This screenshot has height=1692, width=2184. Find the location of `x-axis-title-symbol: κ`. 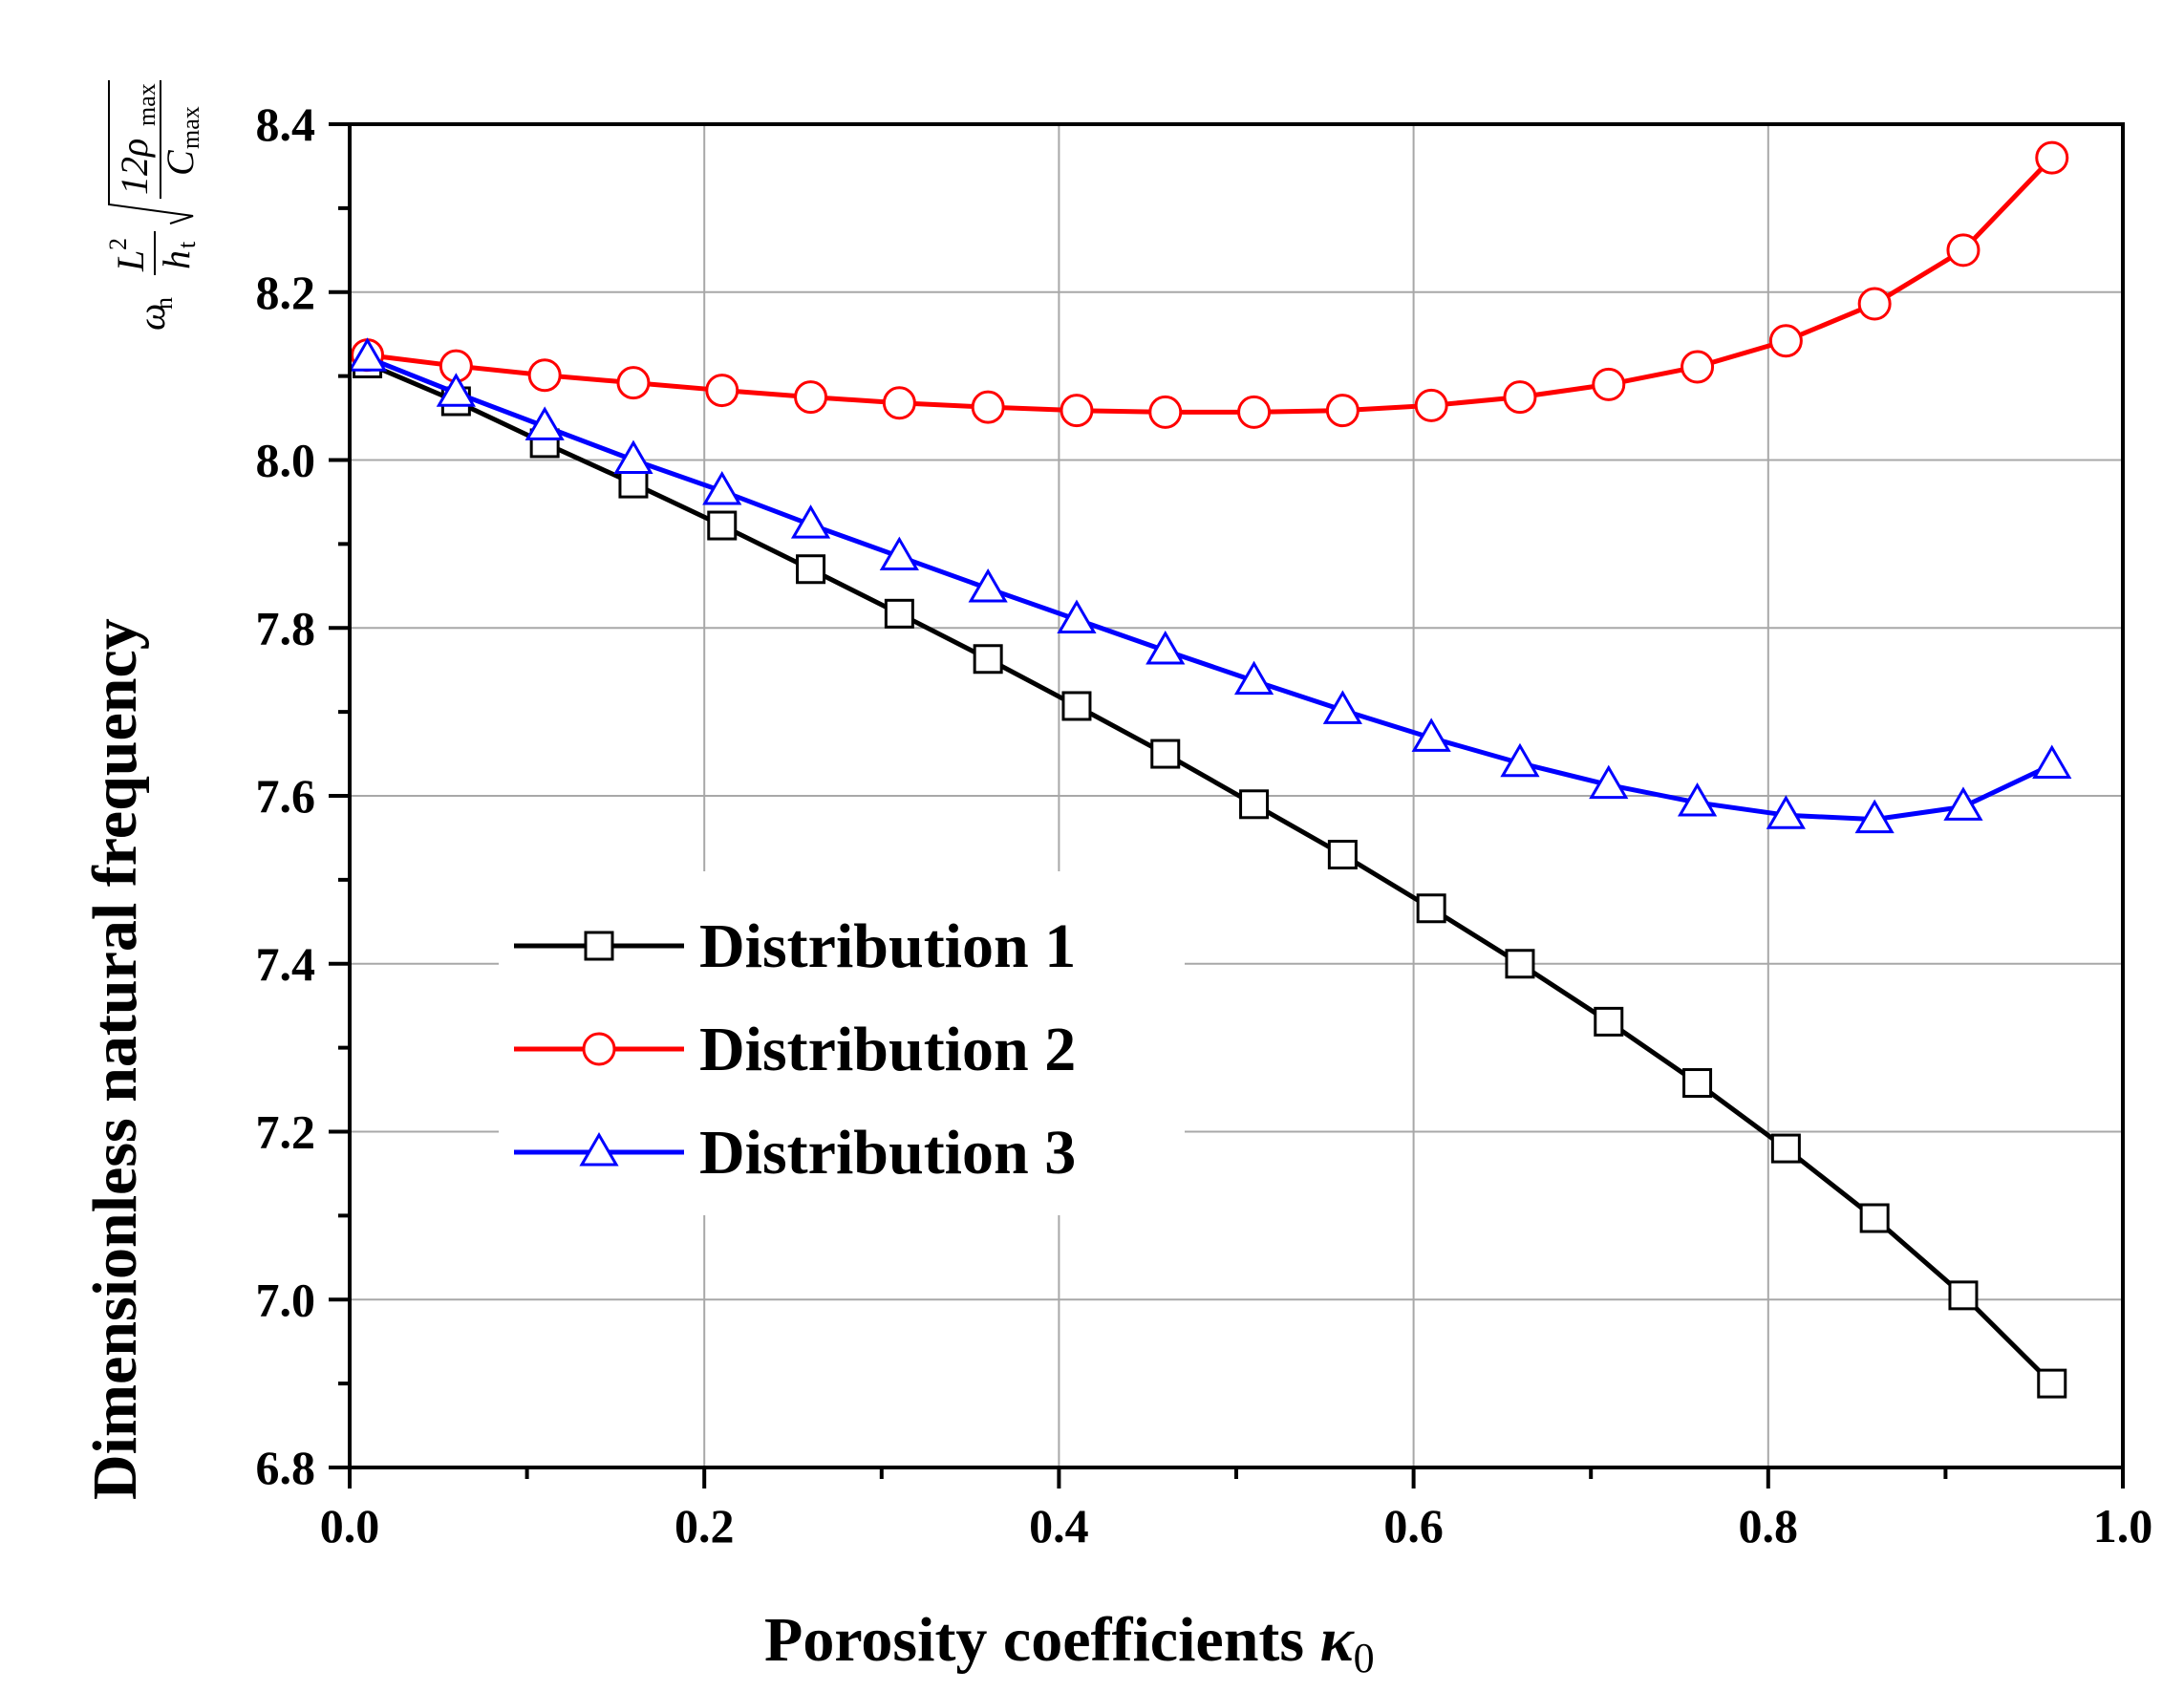

x-axis-title-symbol: κ is located at coordinates (1338, 1640).